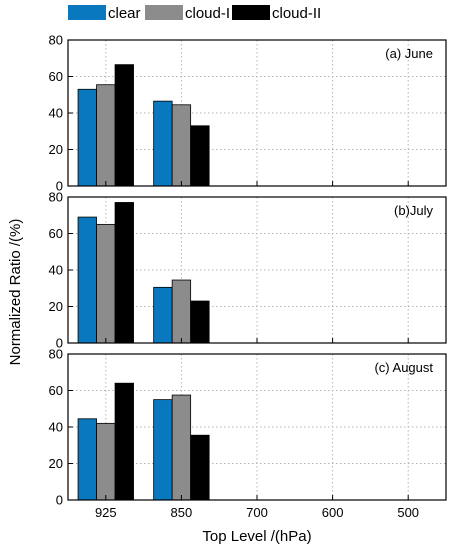 This screenshot has width=456, height=550. What do you see at coordinates (207, 13) in the screenshot?
I see `legend-label-cloud-I: cloud-I` at bounding box center [207, 13].